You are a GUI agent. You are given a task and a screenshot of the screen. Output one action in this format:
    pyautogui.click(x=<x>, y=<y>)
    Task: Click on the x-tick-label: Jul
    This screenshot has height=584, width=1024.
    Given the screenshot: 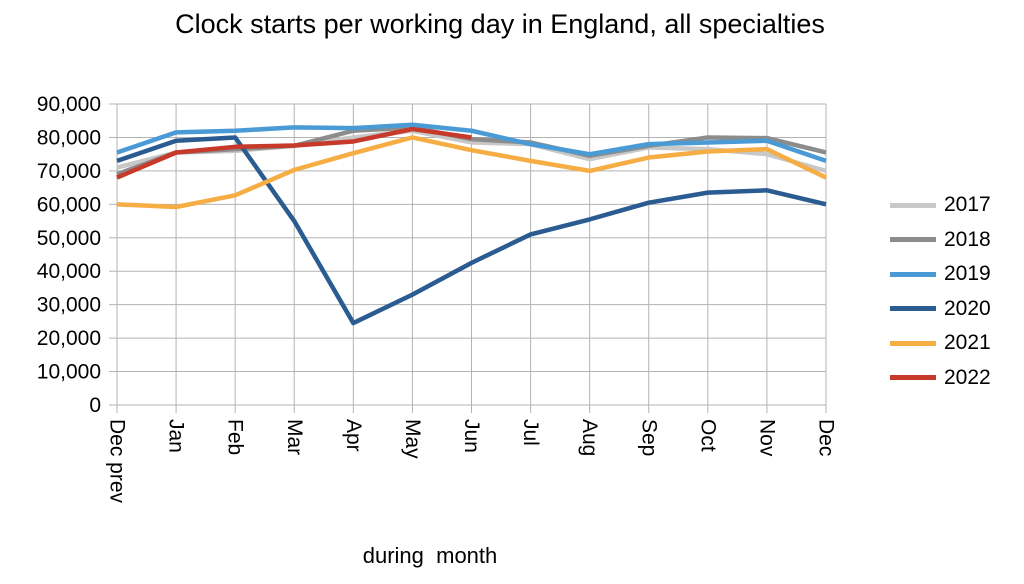 What is the action you would take?
    pyautogui.click(x=530, y=432)
    